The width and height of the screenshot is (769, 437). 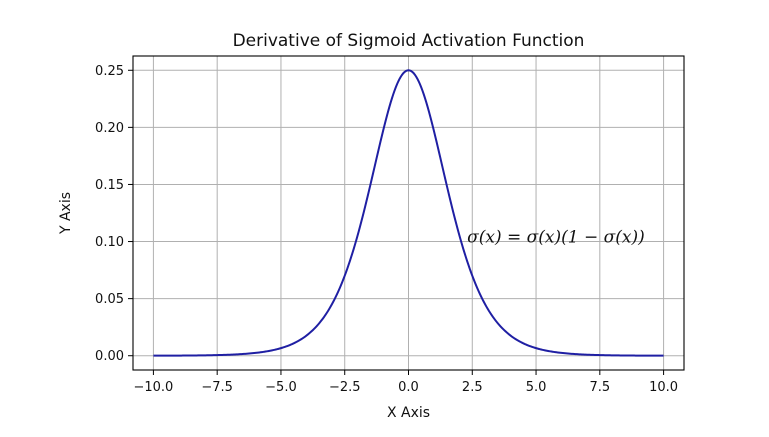 I want to click on x-tick-label: 0.0, so click(x=408, y=387).